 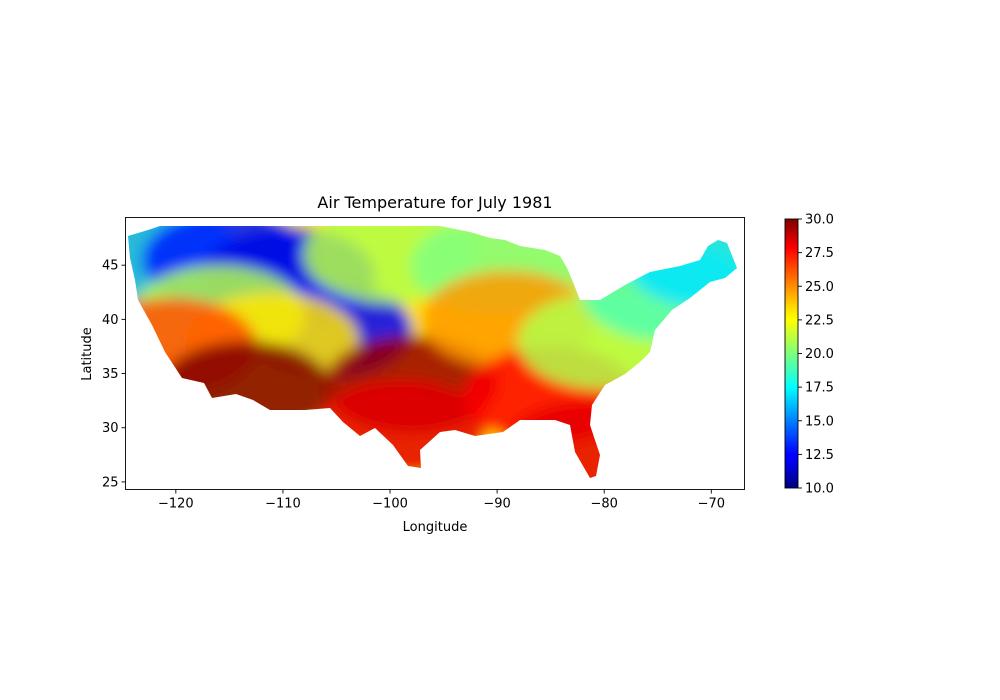 I want to click on colorbar-tick-label: 27.5, so click(x=819, y=253).